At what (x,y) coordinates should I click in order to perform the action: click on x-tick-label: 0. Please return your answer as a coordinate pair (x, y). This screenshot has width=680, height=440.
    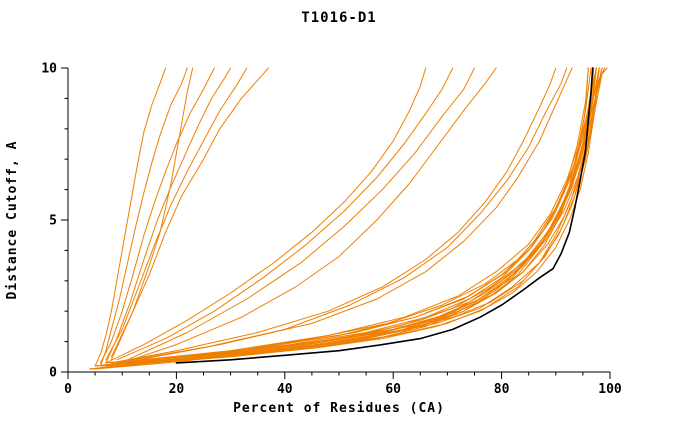
    Looking at the image, I should click on (68, 389).